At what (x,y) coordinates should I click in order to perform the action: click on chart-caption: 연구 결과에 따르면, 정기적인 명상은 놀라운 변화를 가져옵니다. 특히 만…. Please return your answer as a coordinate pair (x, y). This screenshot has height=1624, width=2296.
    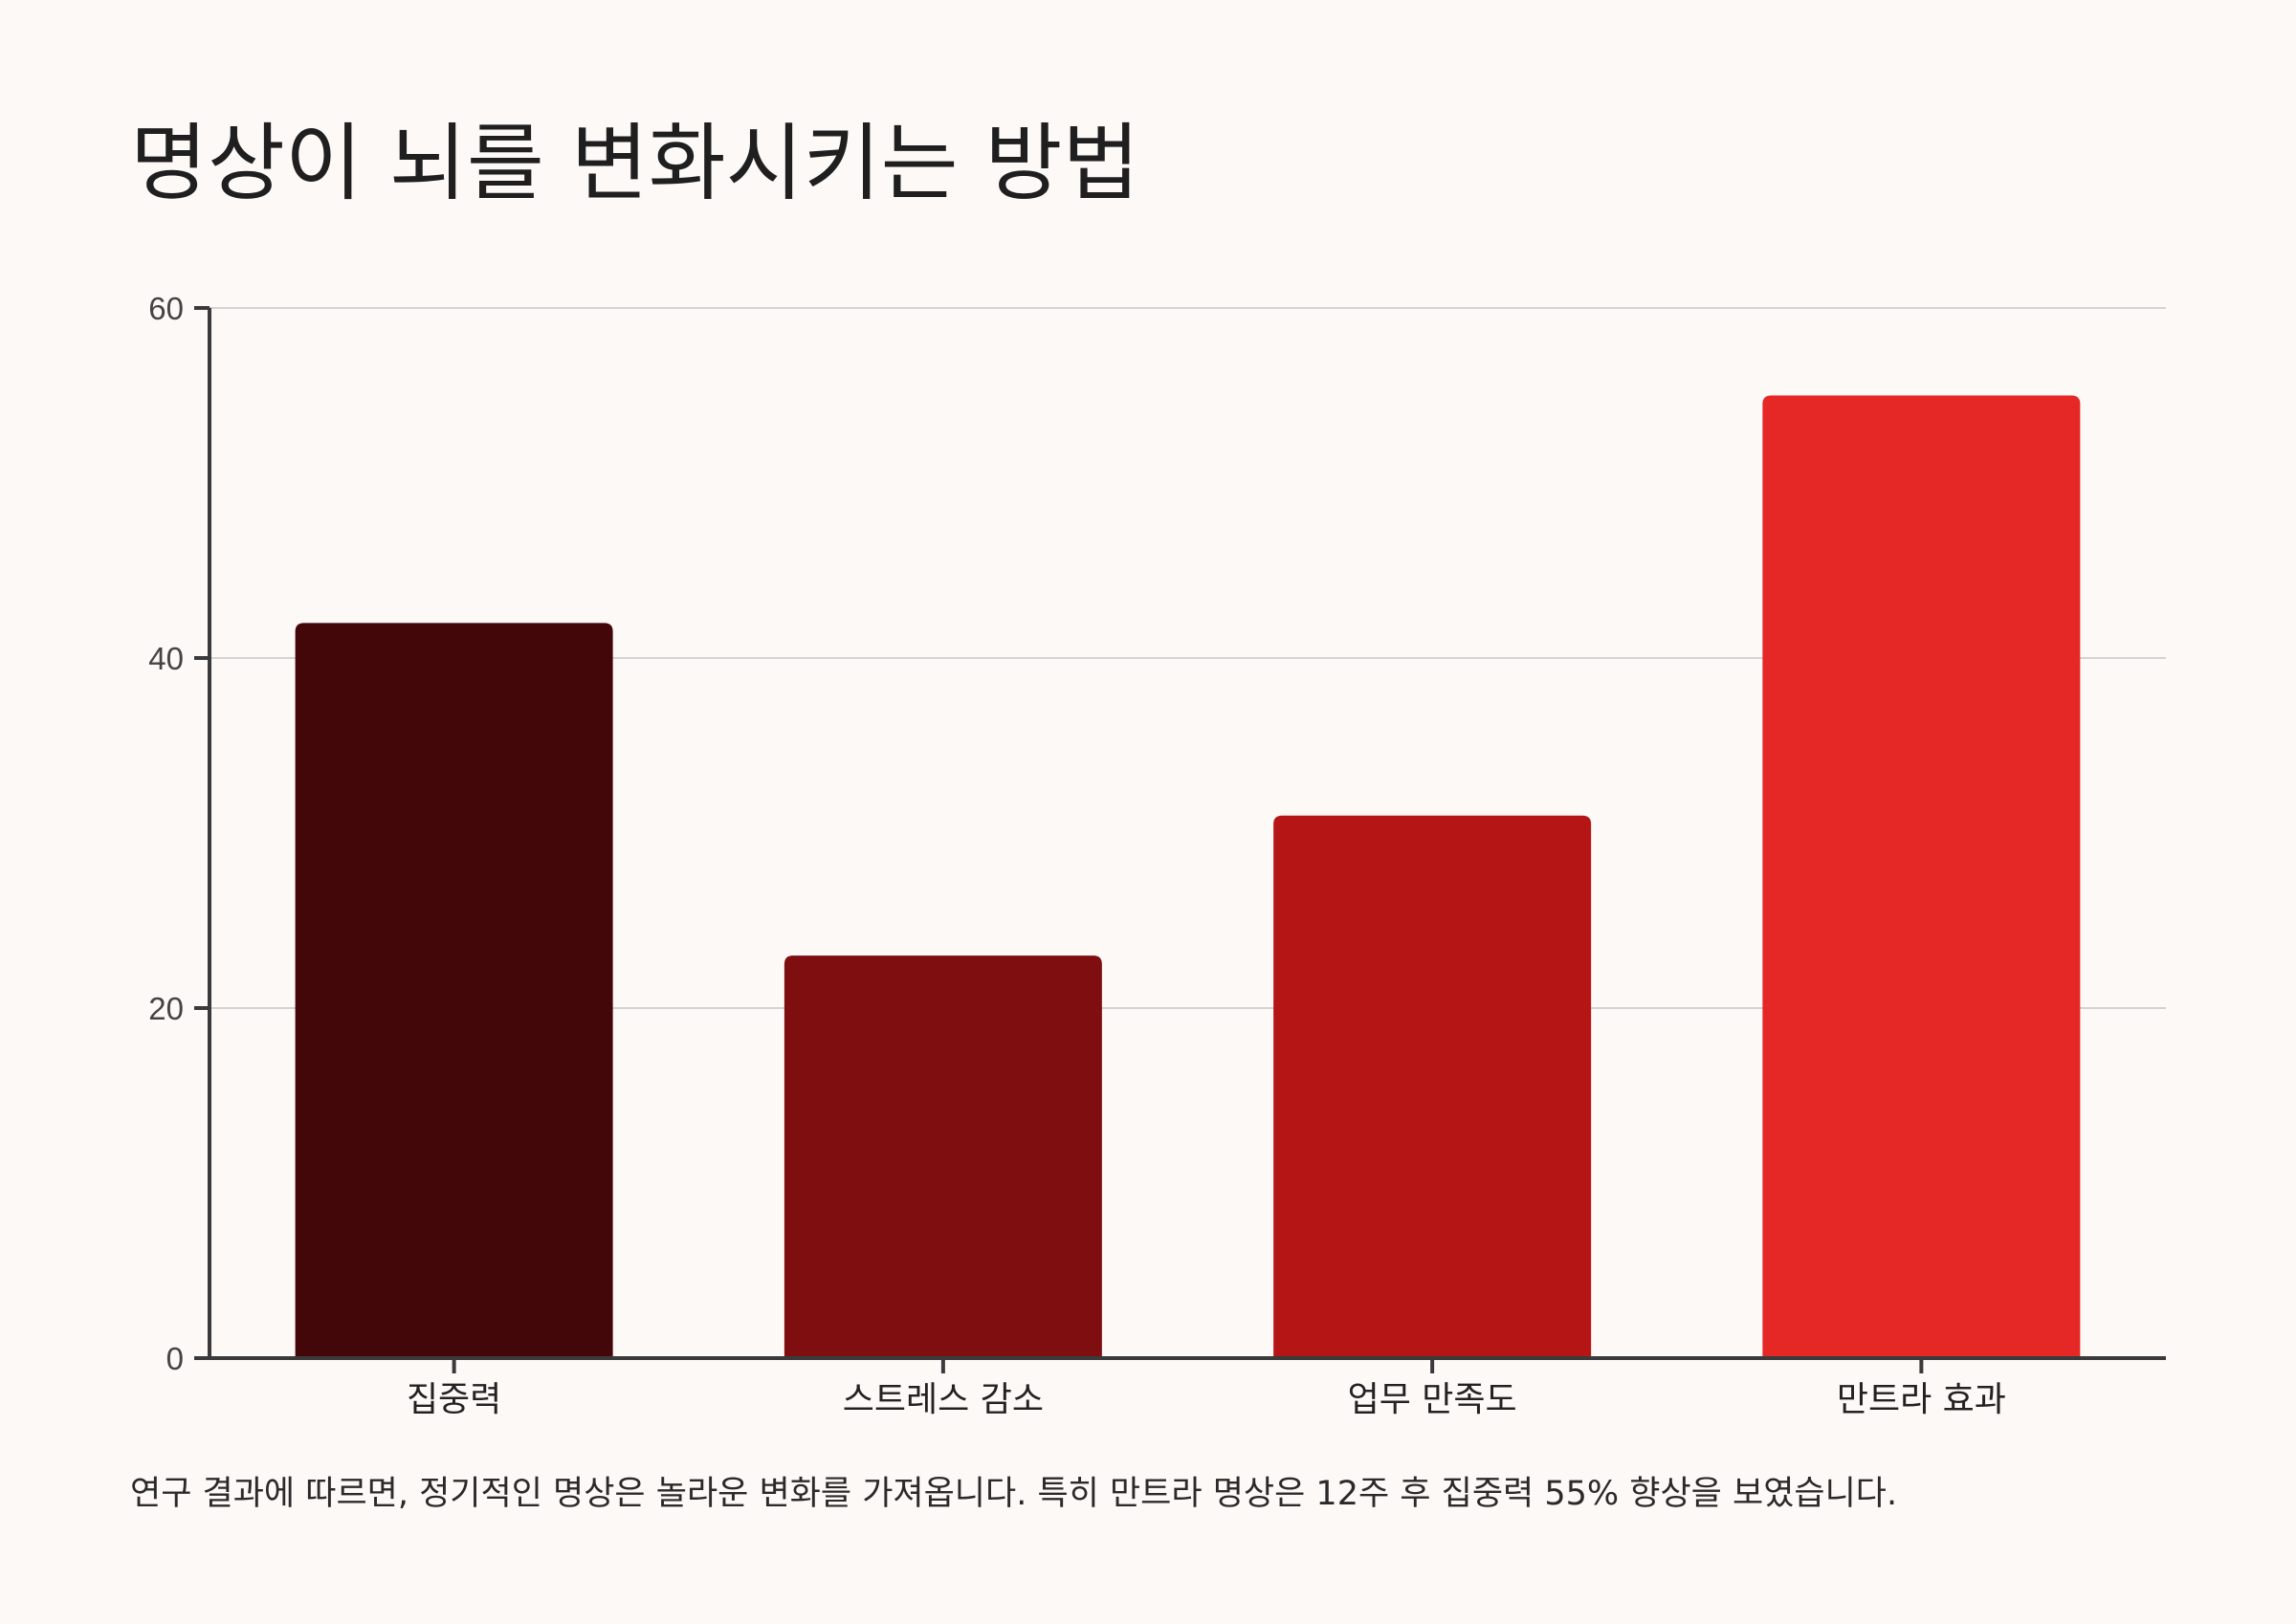
    Looking at the image, I should click on (1014, 1494).